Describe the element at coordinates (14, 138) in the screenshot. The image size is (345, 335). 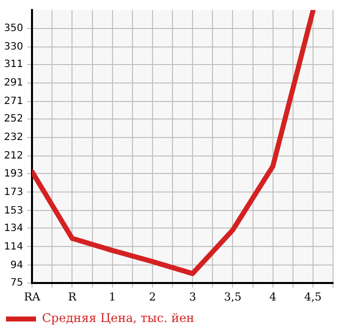
I see `y-tick-label: 232` at that location.